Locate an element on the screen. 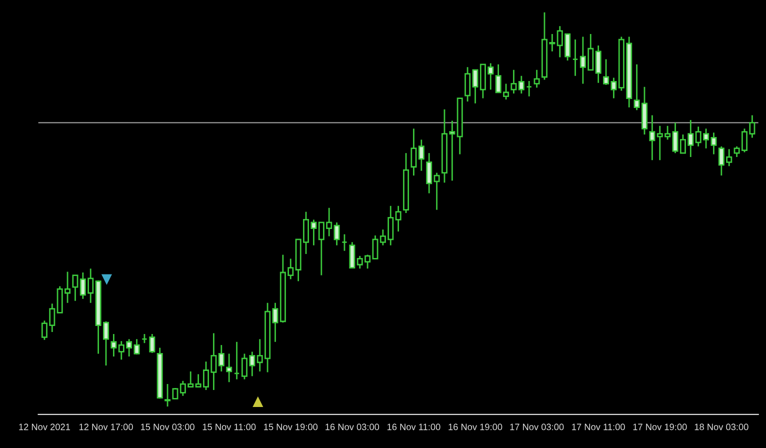 Image resolution: width=766 pixels, height=448 pixels. x-tick-label: 15 Nov 03:00 is located at coordinates (167, 427).